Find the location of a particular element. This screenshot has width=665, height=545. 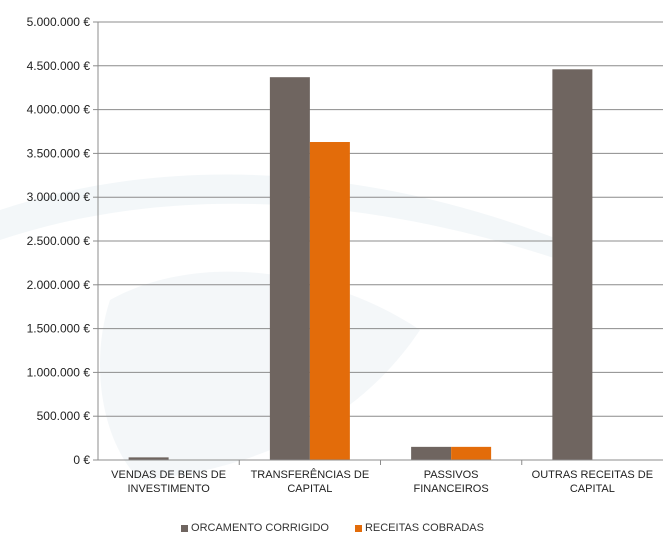

y-tick-label: 1.000.000 € is located at coordinates (59, 372).